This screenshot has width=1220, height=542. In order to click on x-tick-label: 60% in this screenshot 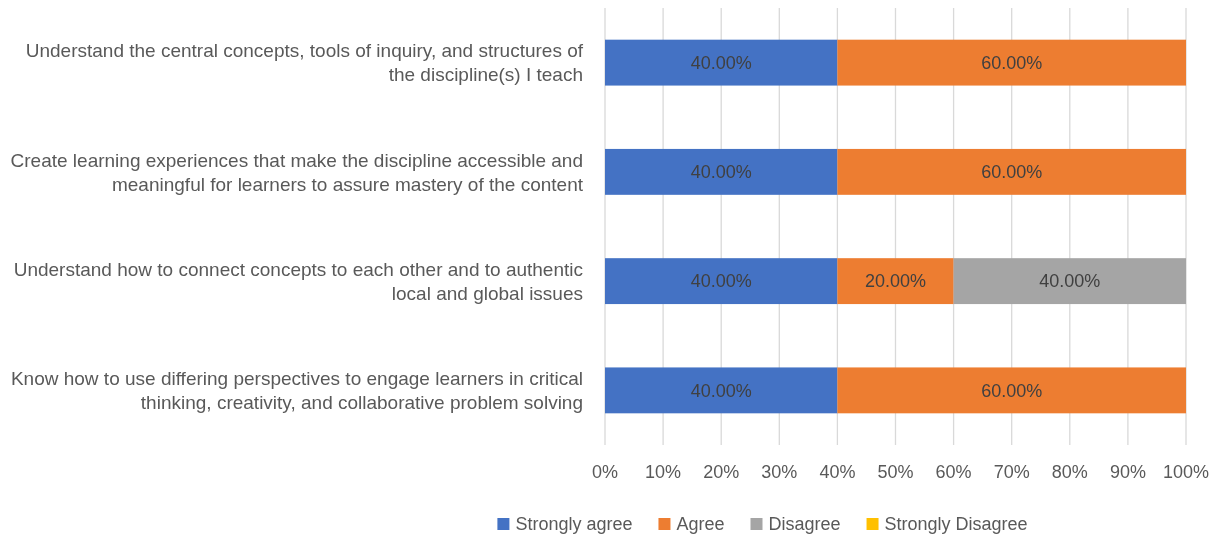, I will do `click(953, 472)`.